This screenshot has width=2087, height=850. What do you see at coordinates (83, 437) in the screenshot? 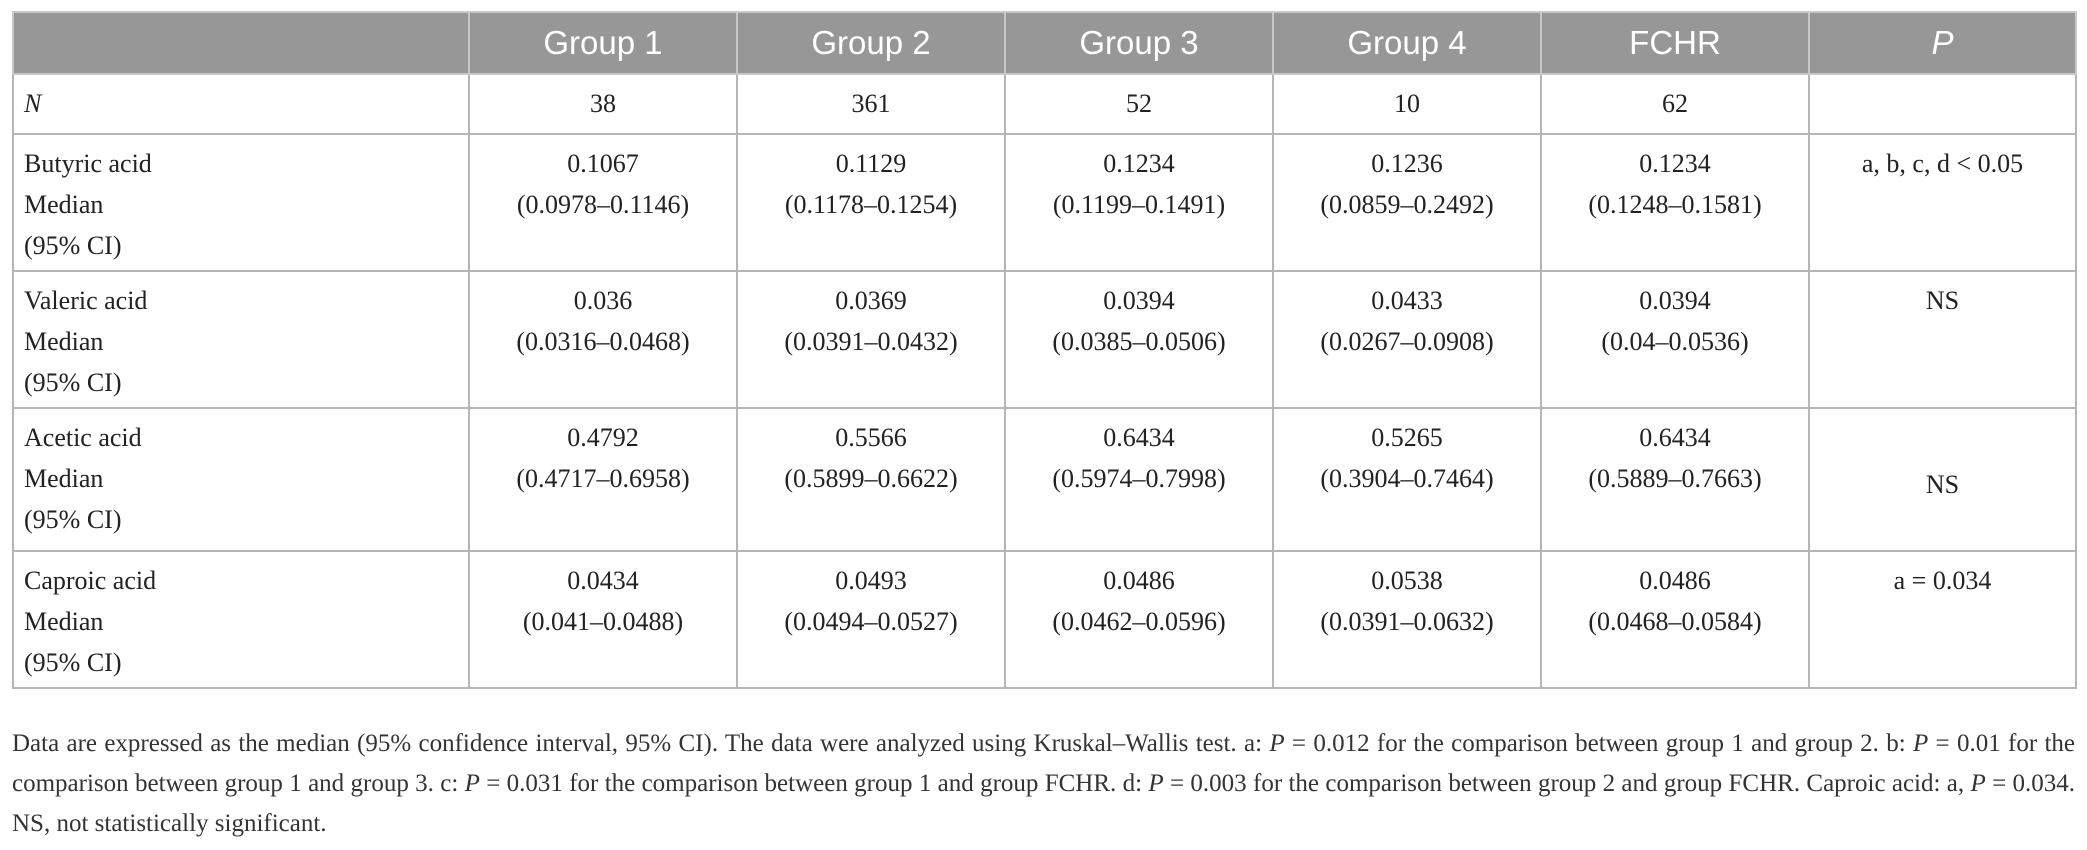
I see `row-label-name: Acetic acid` at bounding box center [83, 437].